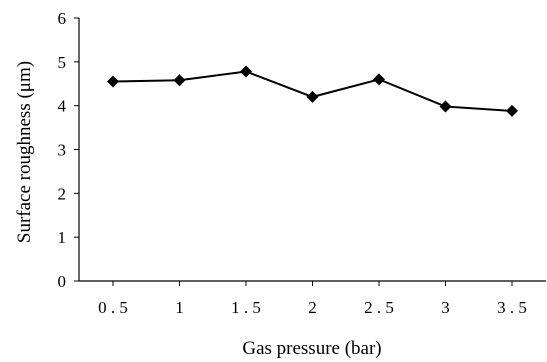  What do you see at coordinates (113, 307) in the screenshot?
I see `x-tick-label: 0 . 5` at bounding box center [113, 307].